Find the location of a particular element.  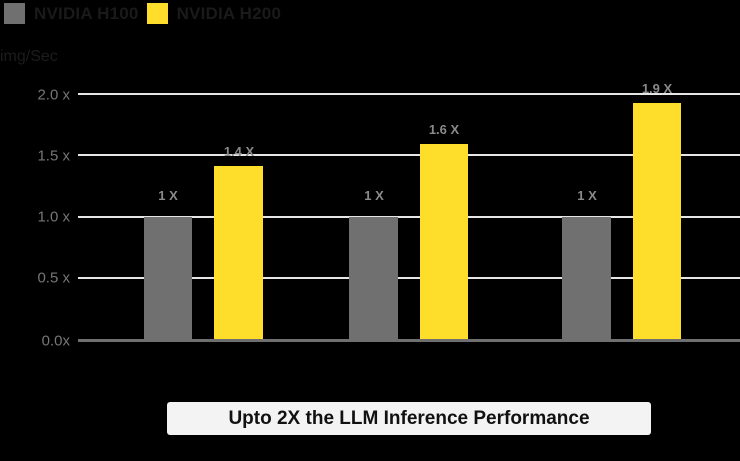

bar-label-h200-group3: 1.9 X is located at coordinates (657, 88).